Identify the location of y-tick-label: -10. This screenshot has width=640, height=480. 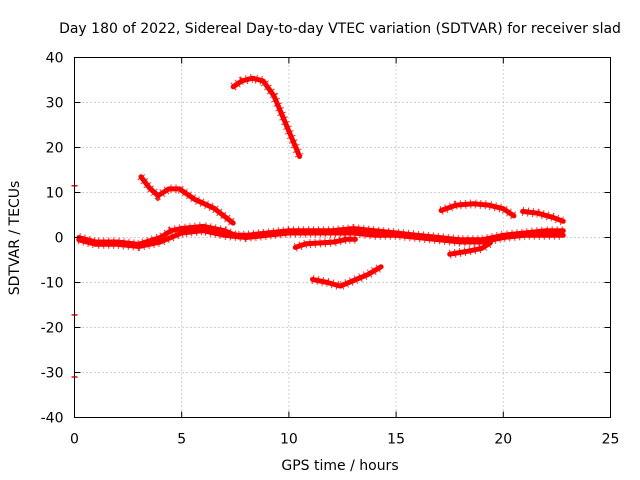
(52, 284).